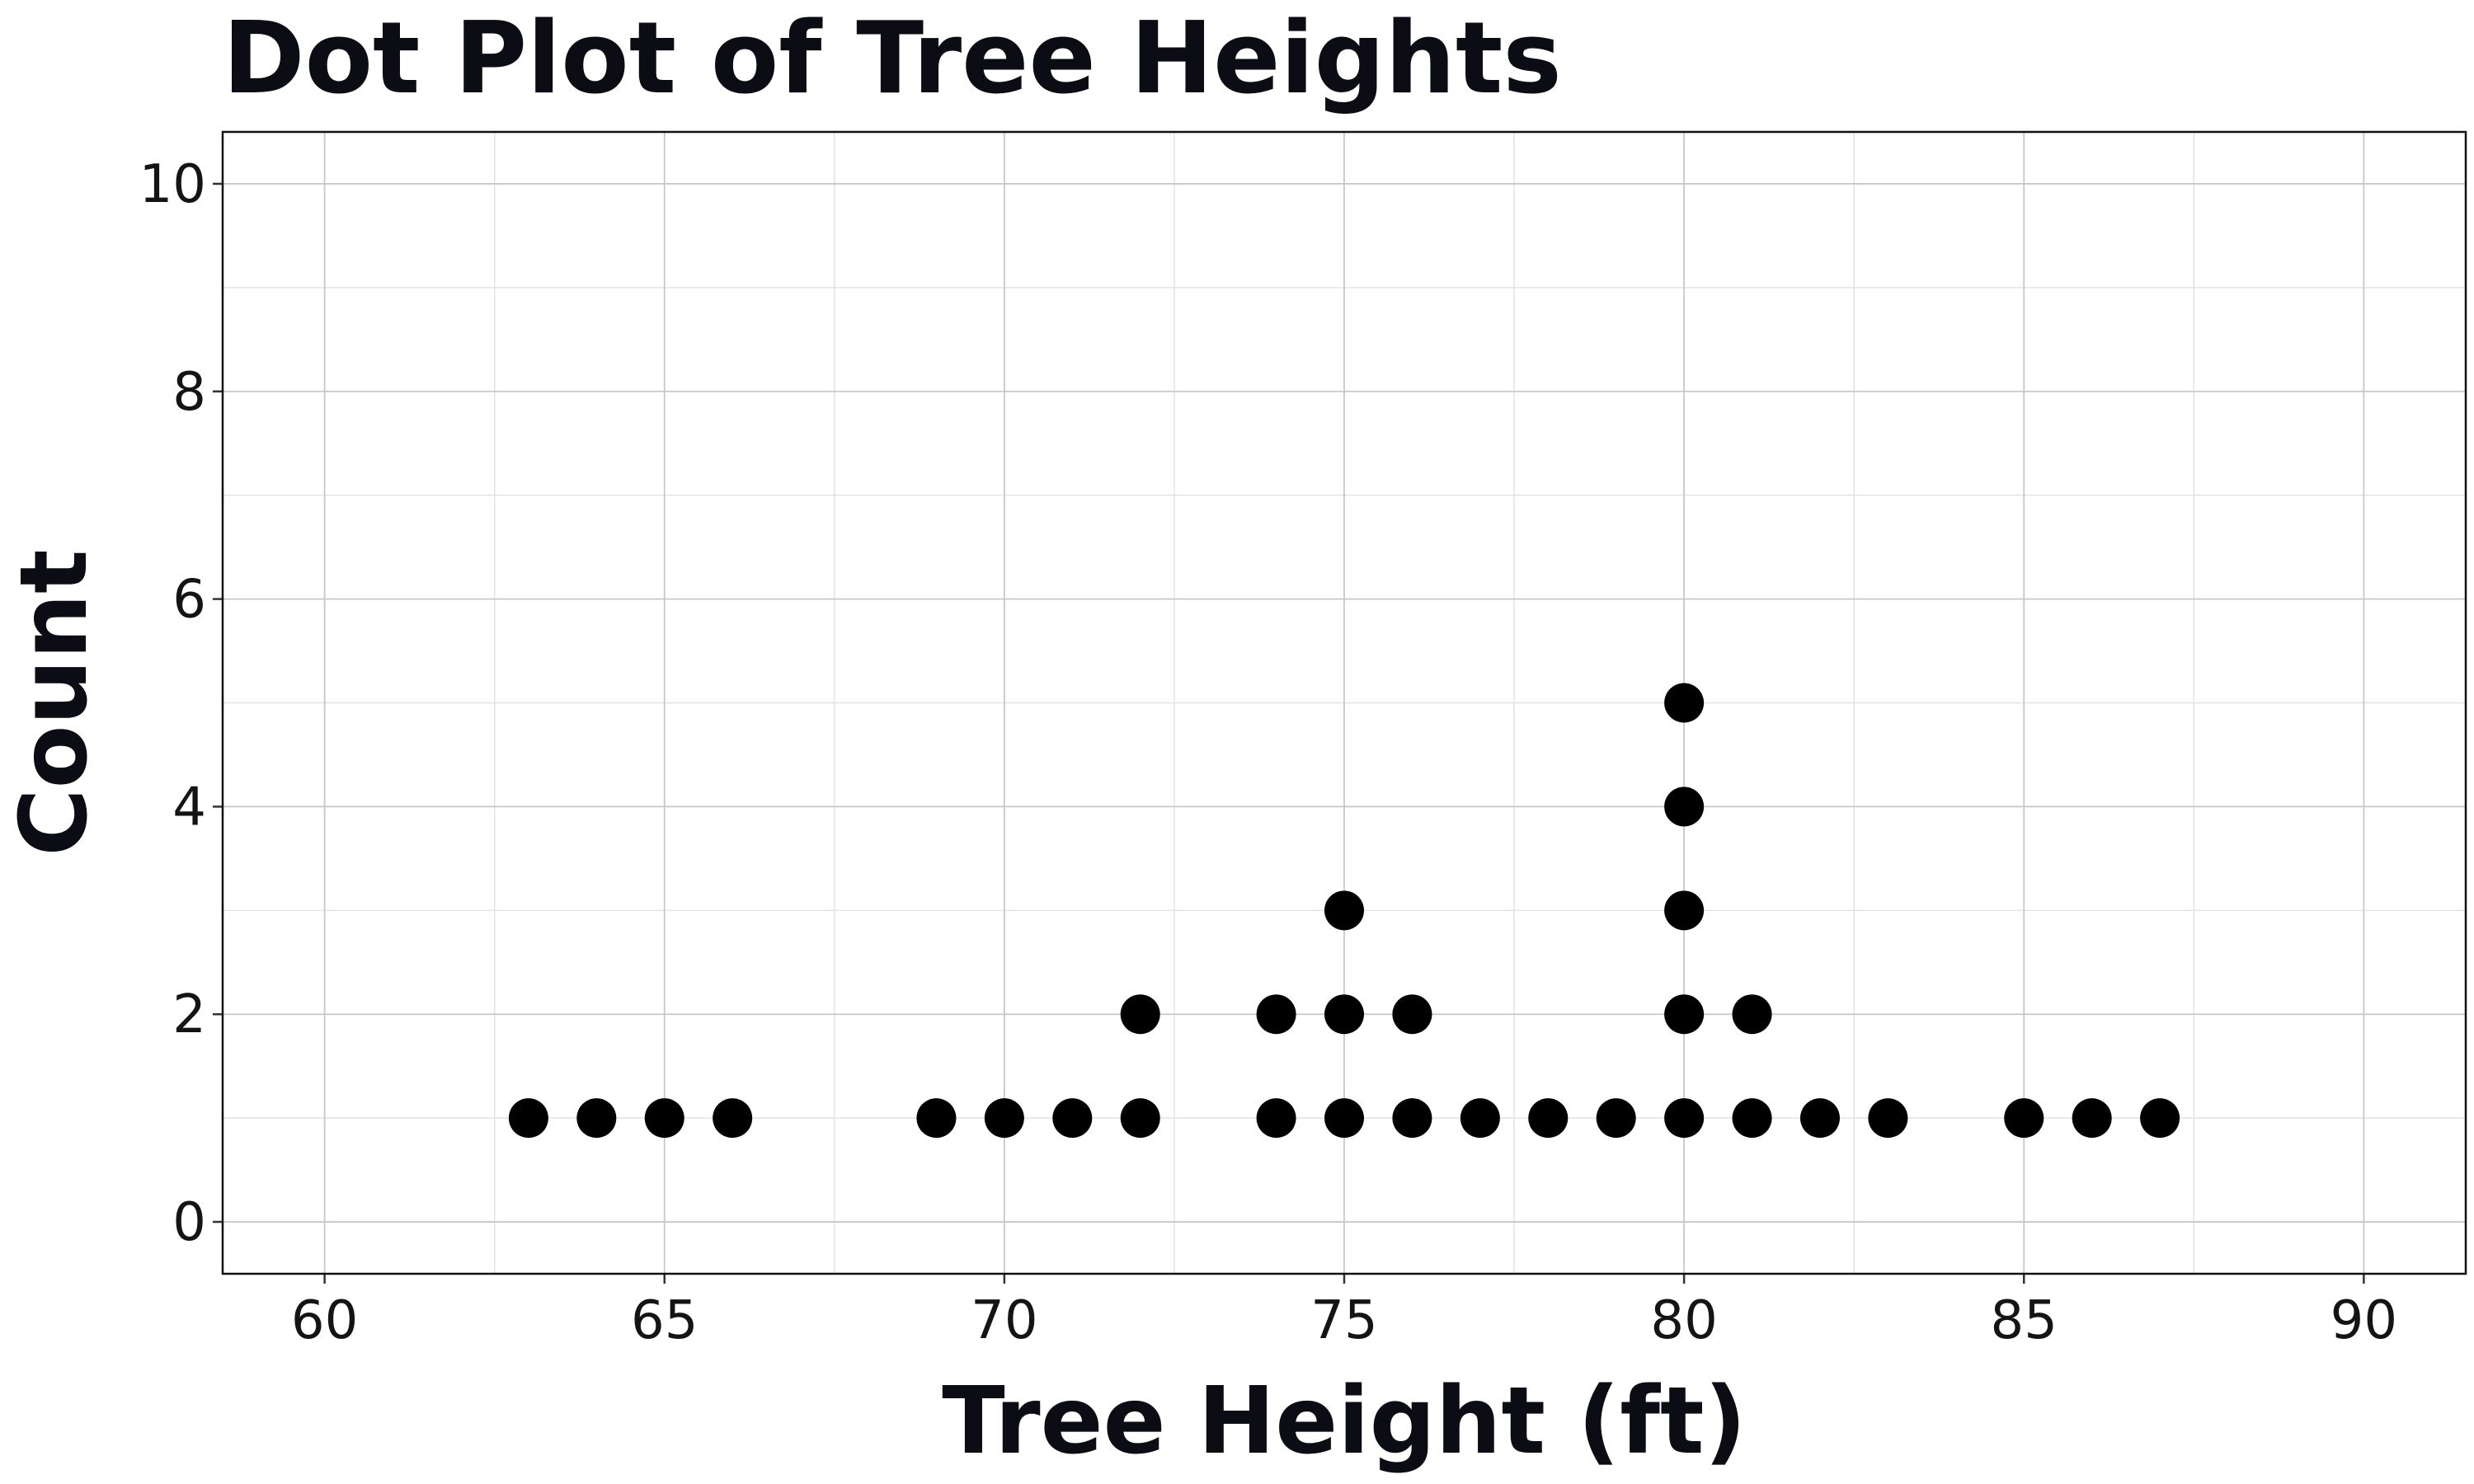 Image resolution: width=2474 pixels, height=1484 pixels. Describe the element at coordinates (1683, 1320) in the screenshot. I see `x-tick-label: 80` at that location.